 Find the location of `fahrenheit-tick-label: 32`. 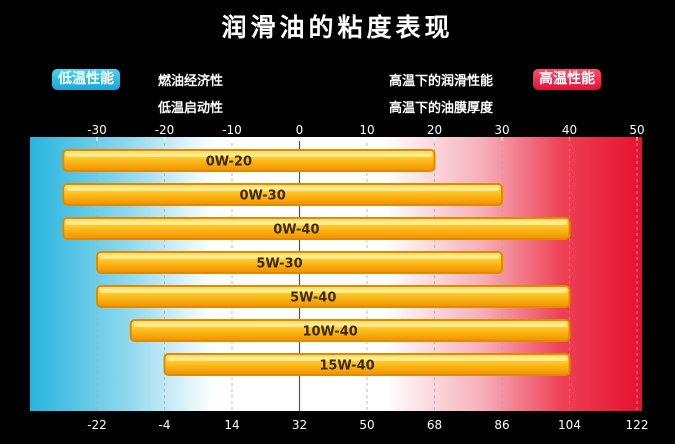

fahrenheit-tick-label: 32 is located at coordinates (299, 425).